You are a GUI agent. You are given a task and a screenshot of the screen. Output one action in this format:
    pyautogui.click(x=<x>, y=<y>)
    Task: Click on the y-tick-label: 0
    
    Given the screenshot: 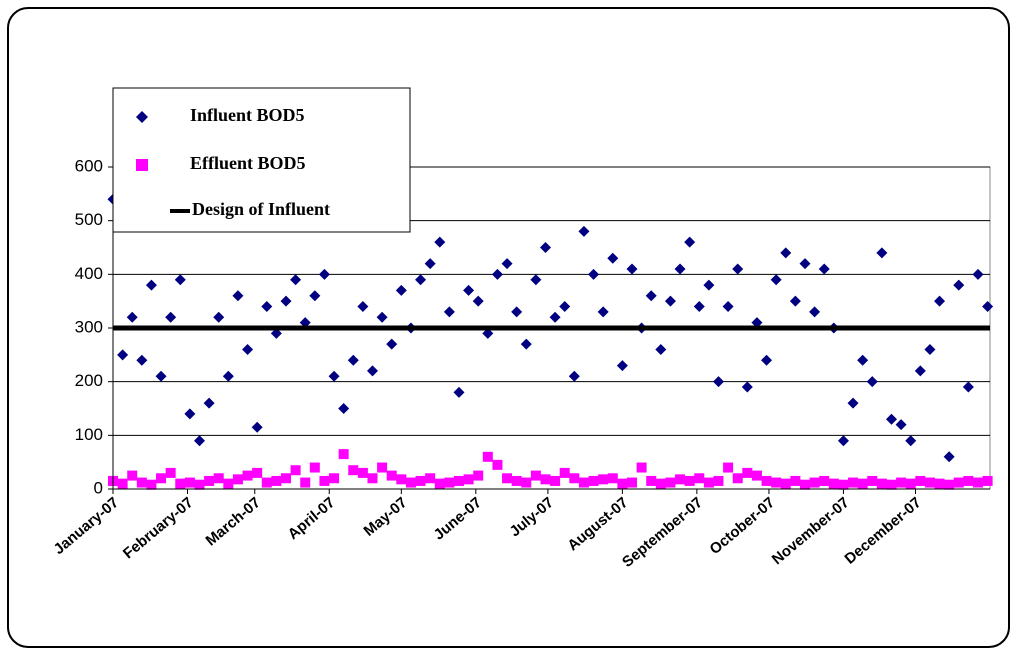 What is the action you would take?
    pyautogui.click(x=98, y=487)
    